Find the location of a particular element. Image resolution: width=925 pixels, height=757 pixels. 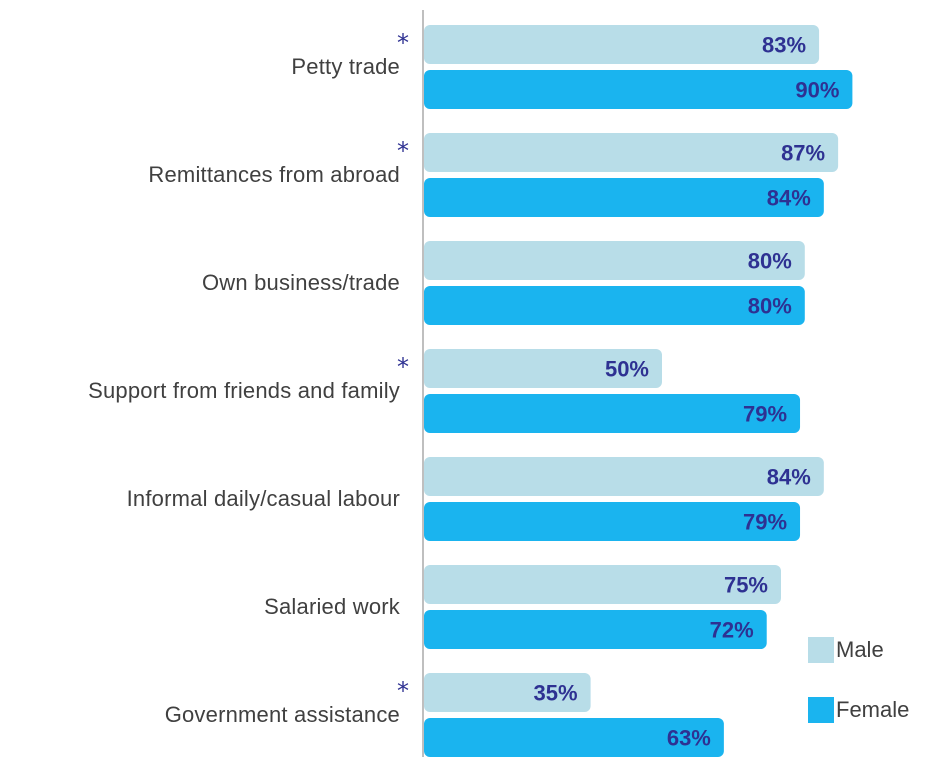

legend-swatch-female is located at coordinates (821, 710).